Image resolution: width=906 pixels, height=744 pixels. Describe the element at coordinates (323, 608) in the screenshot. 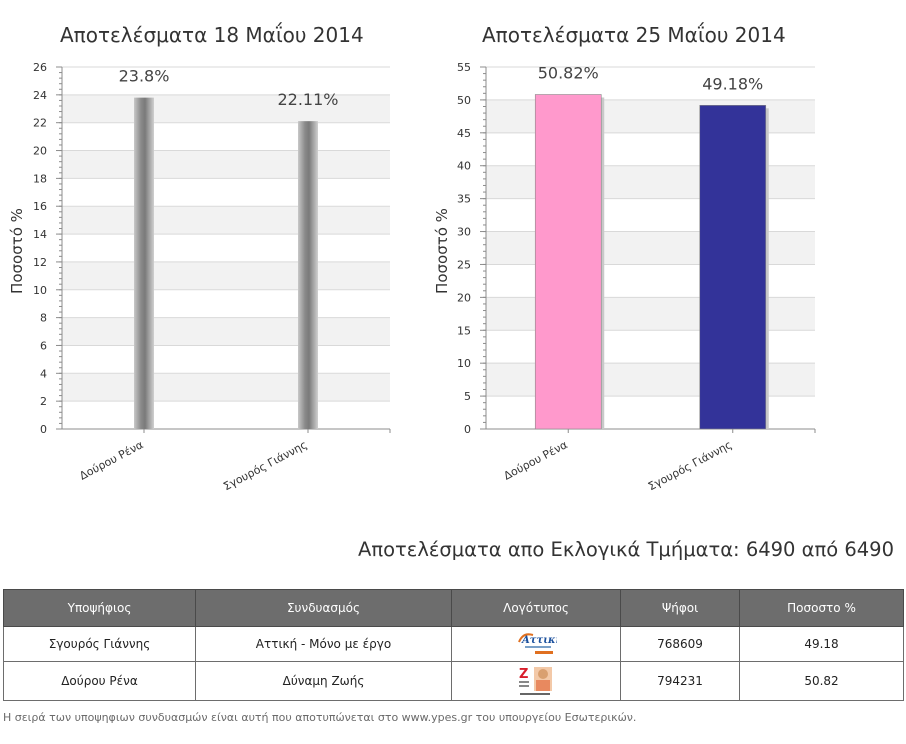

I see `header-party: Συνδυασμός` at that location.